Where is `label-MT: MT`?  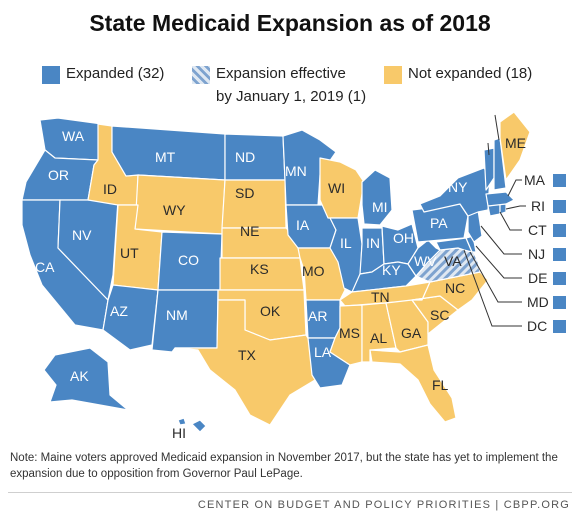
label-MT: MT is located at coordinates (165, 157).